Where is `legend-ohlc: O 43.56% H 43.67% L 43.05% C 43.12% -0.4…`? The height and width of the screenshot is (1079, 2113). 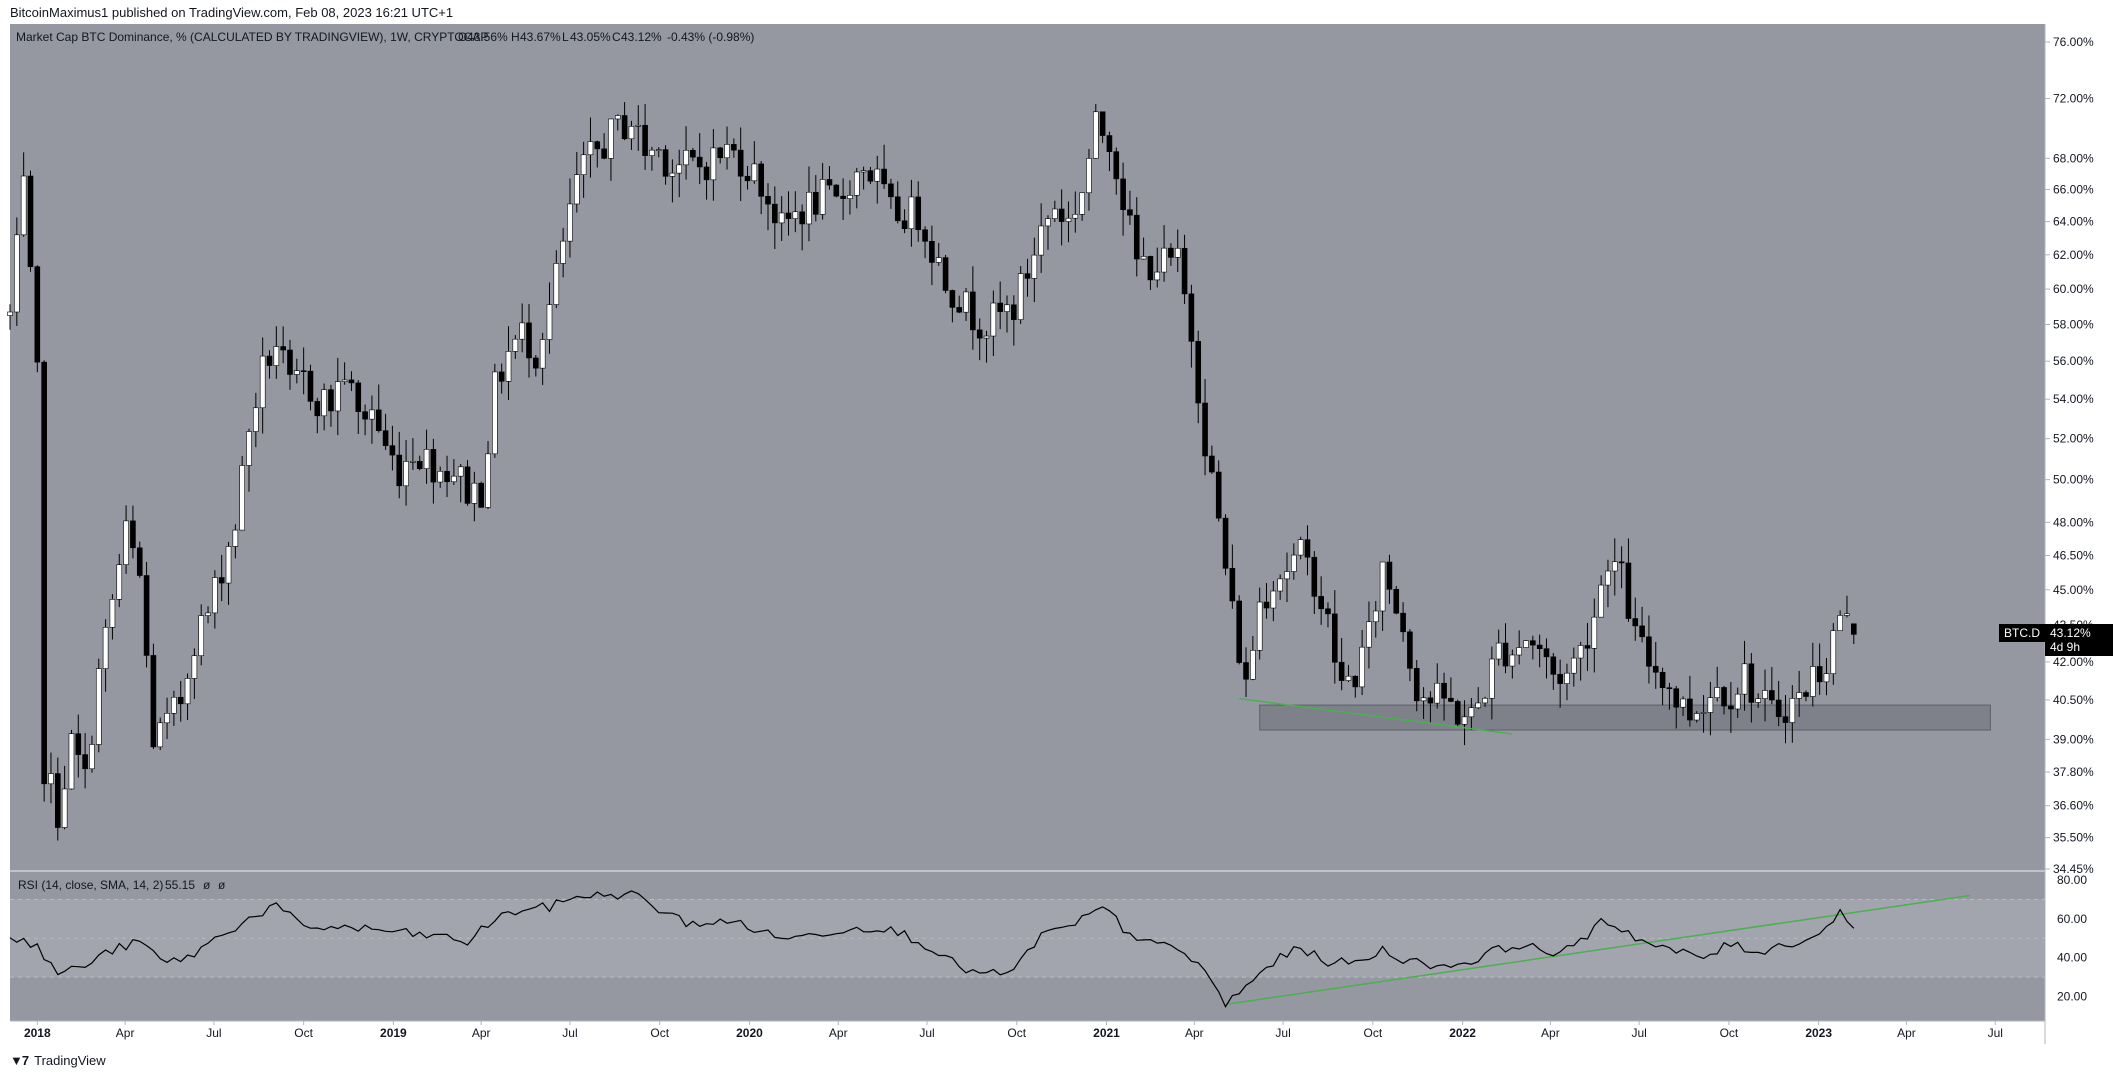 legend-ohlc: O 43.56% H 43.67% L 43.05% C 43.12% -0.4… is located at coordinates (606, 37).